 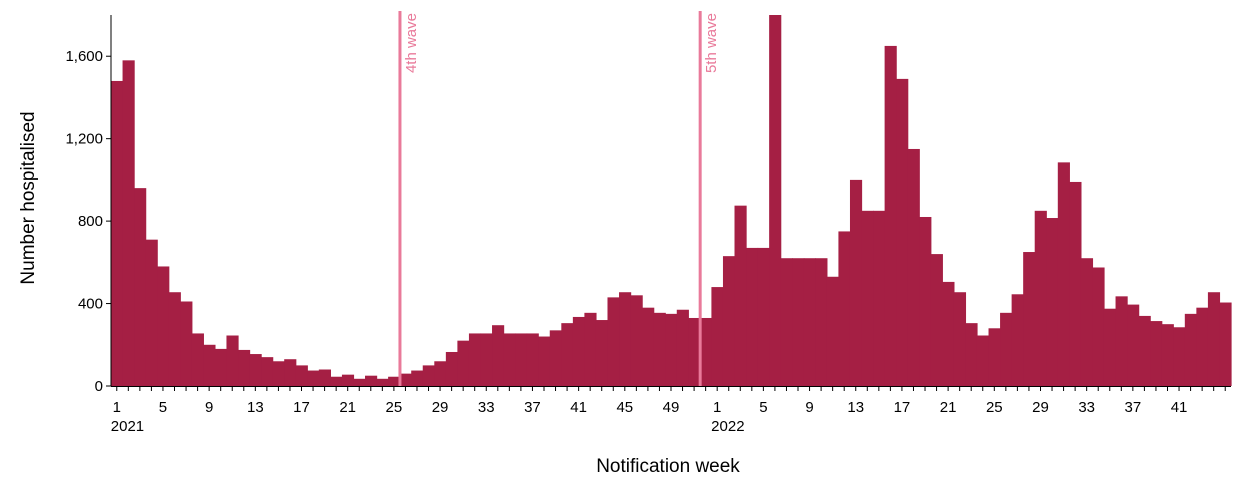 I want to click on year-label: 2022, so click(x=727, y=426).